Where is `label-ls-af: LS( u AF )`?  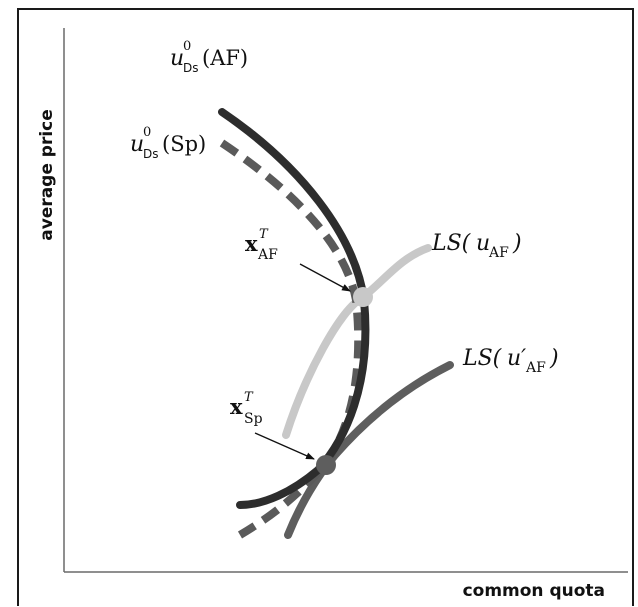 label-ls-af: LS( u AF ) is located at coordinates (476, 246).